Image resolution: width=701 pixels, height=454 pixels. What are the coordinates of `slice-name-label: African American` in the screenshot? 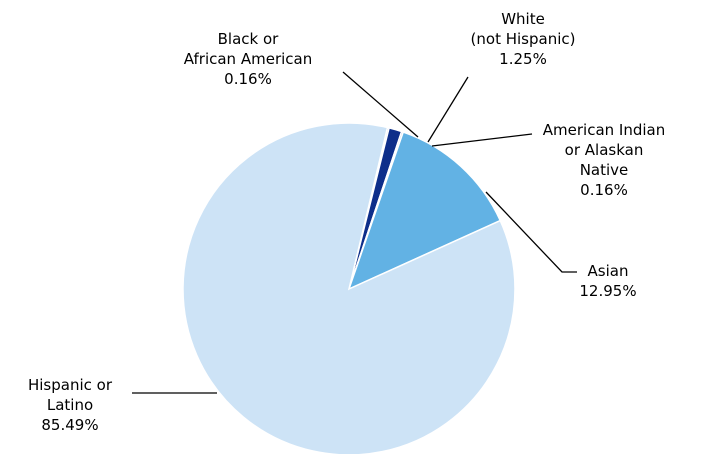 It's located at (248, 59).